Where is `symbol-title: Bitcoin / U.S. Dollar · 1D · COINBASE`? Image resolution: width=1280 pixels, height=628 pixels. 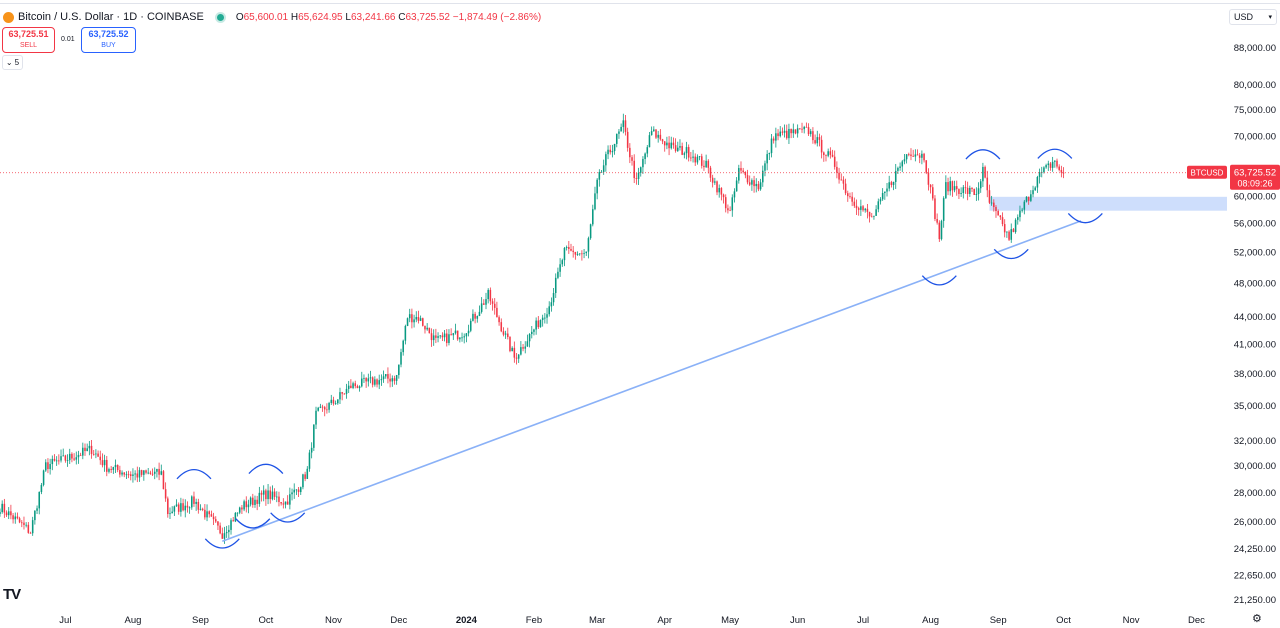
symbol-title: Bitcoin / U.S. Dollar · 1D · COINBASE is located at coordinates (111, 17).